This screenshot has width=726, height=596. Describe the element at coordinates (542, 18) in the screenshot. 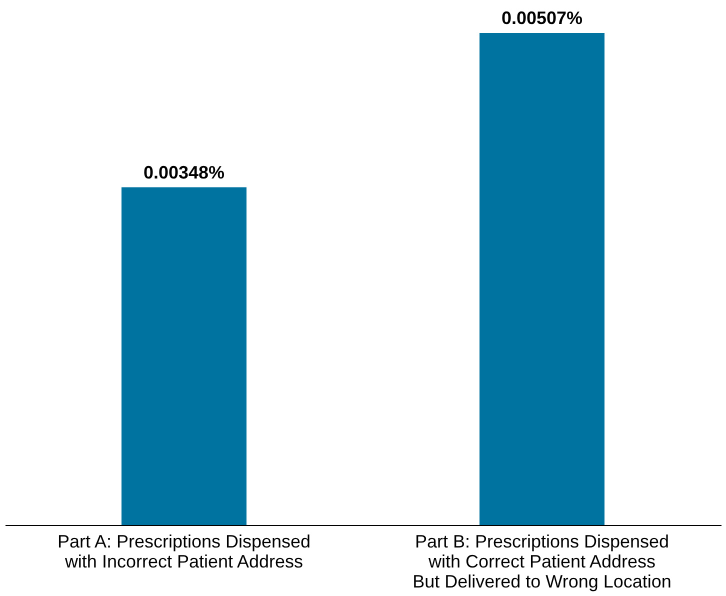

I see `data-label: 0.00507%` at that location.